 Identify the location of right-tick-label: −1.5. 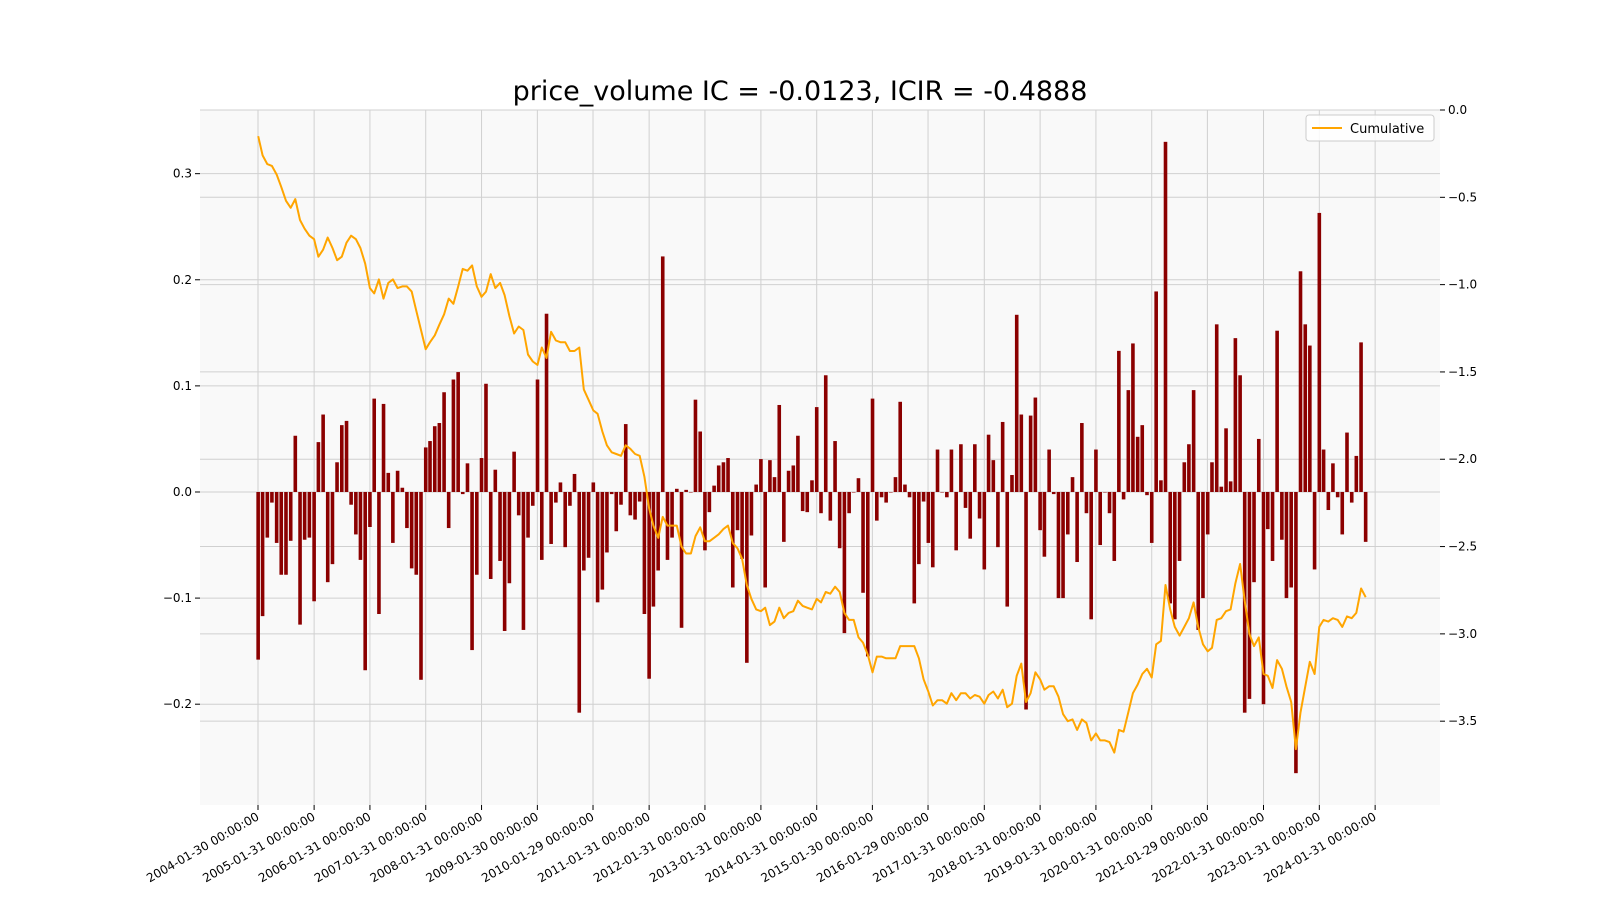
(1462, 372).